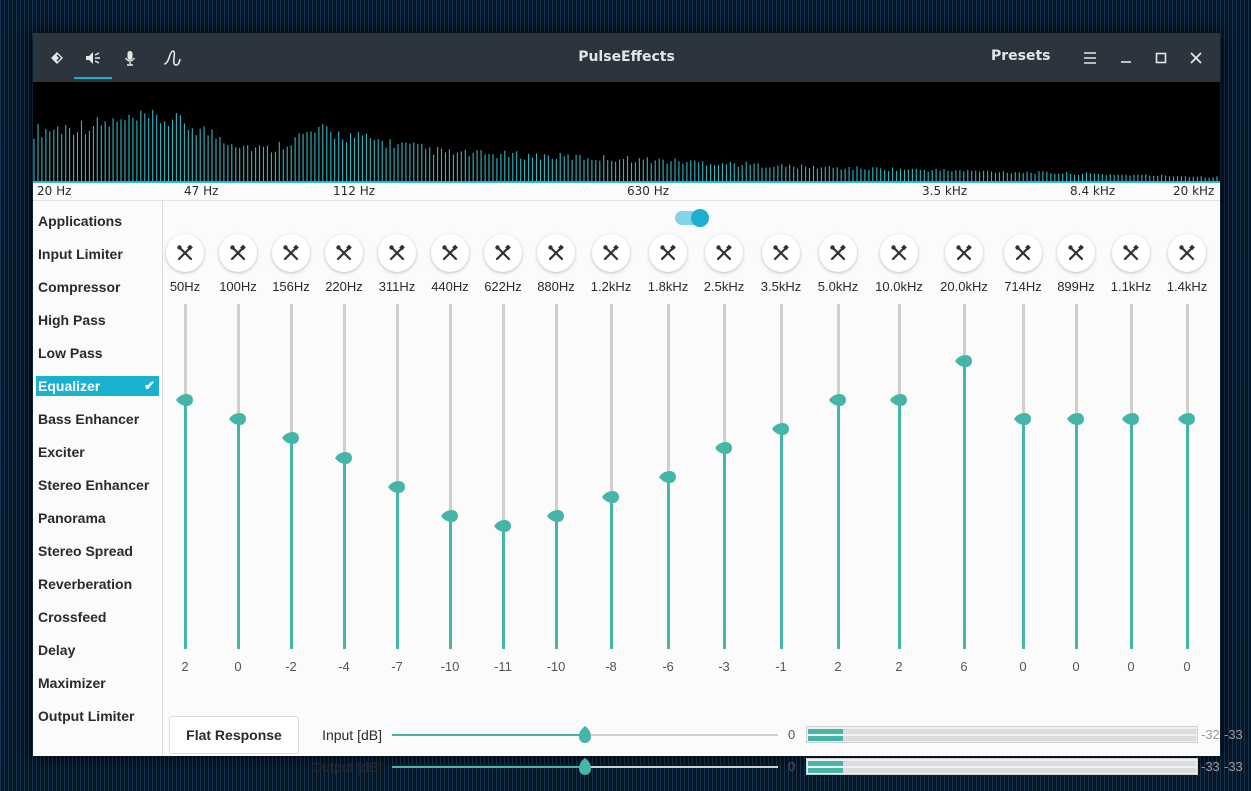 The width and height of the screenshot is (1251, 791). I want to click on spectrum-bars, so click(626, 146).